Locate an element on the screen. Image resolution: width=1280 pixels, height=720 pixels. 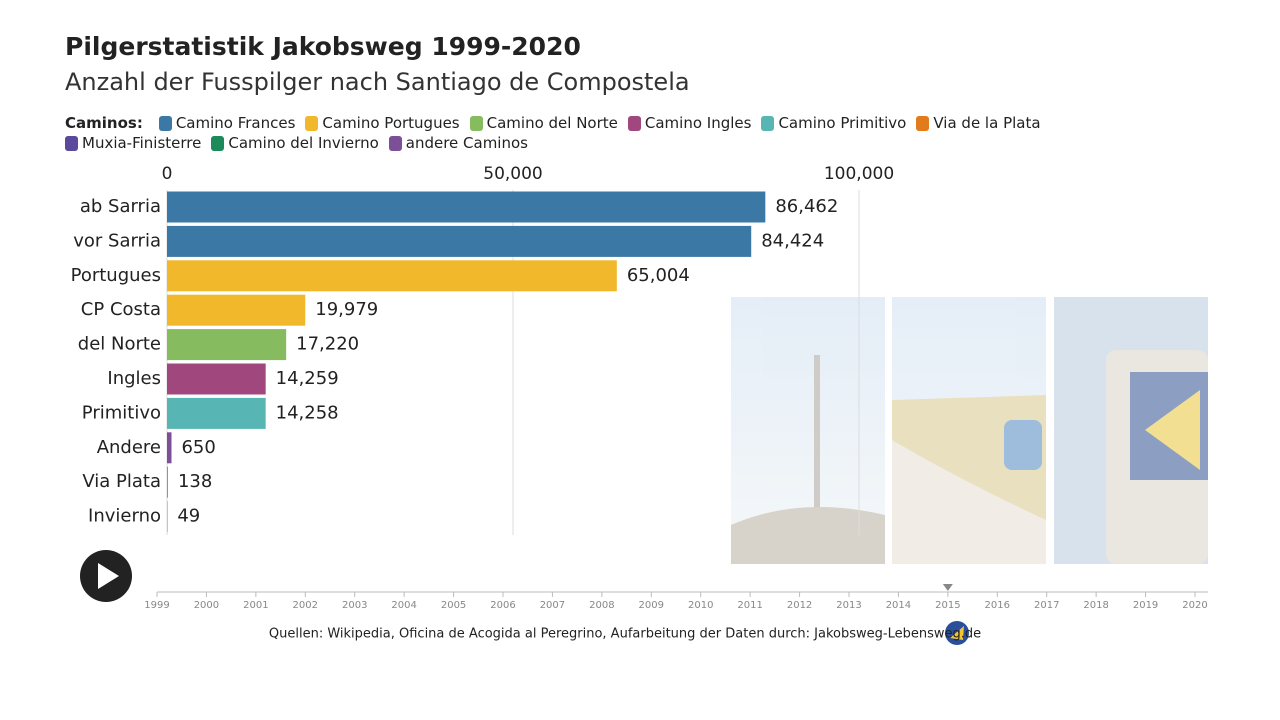
legend-label: Camino Primitivo is located at coordinates (842, 123).